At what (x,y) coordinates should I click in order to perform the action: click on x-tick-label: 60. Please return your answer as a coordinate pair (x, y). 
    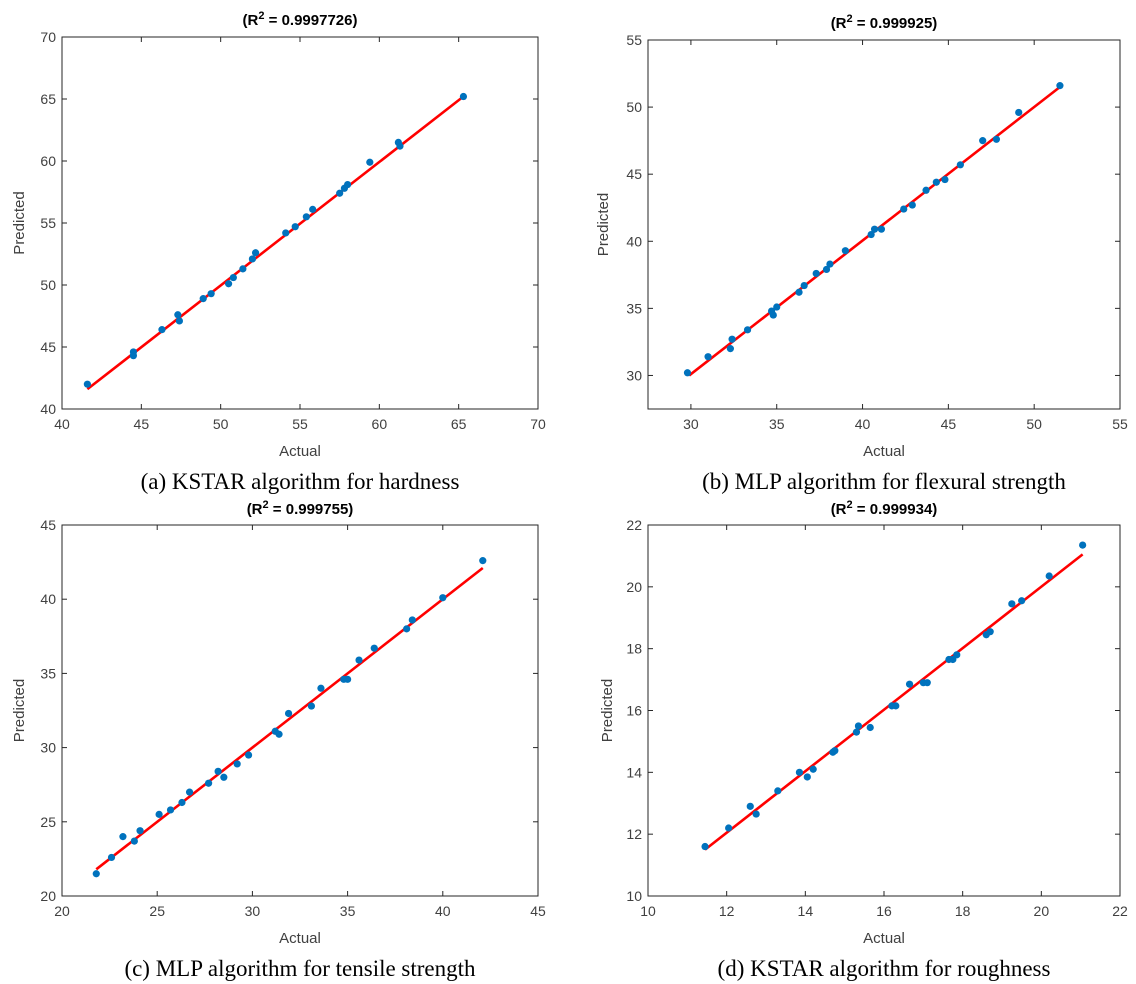
    Looking at the image, I should click on (380, 424).